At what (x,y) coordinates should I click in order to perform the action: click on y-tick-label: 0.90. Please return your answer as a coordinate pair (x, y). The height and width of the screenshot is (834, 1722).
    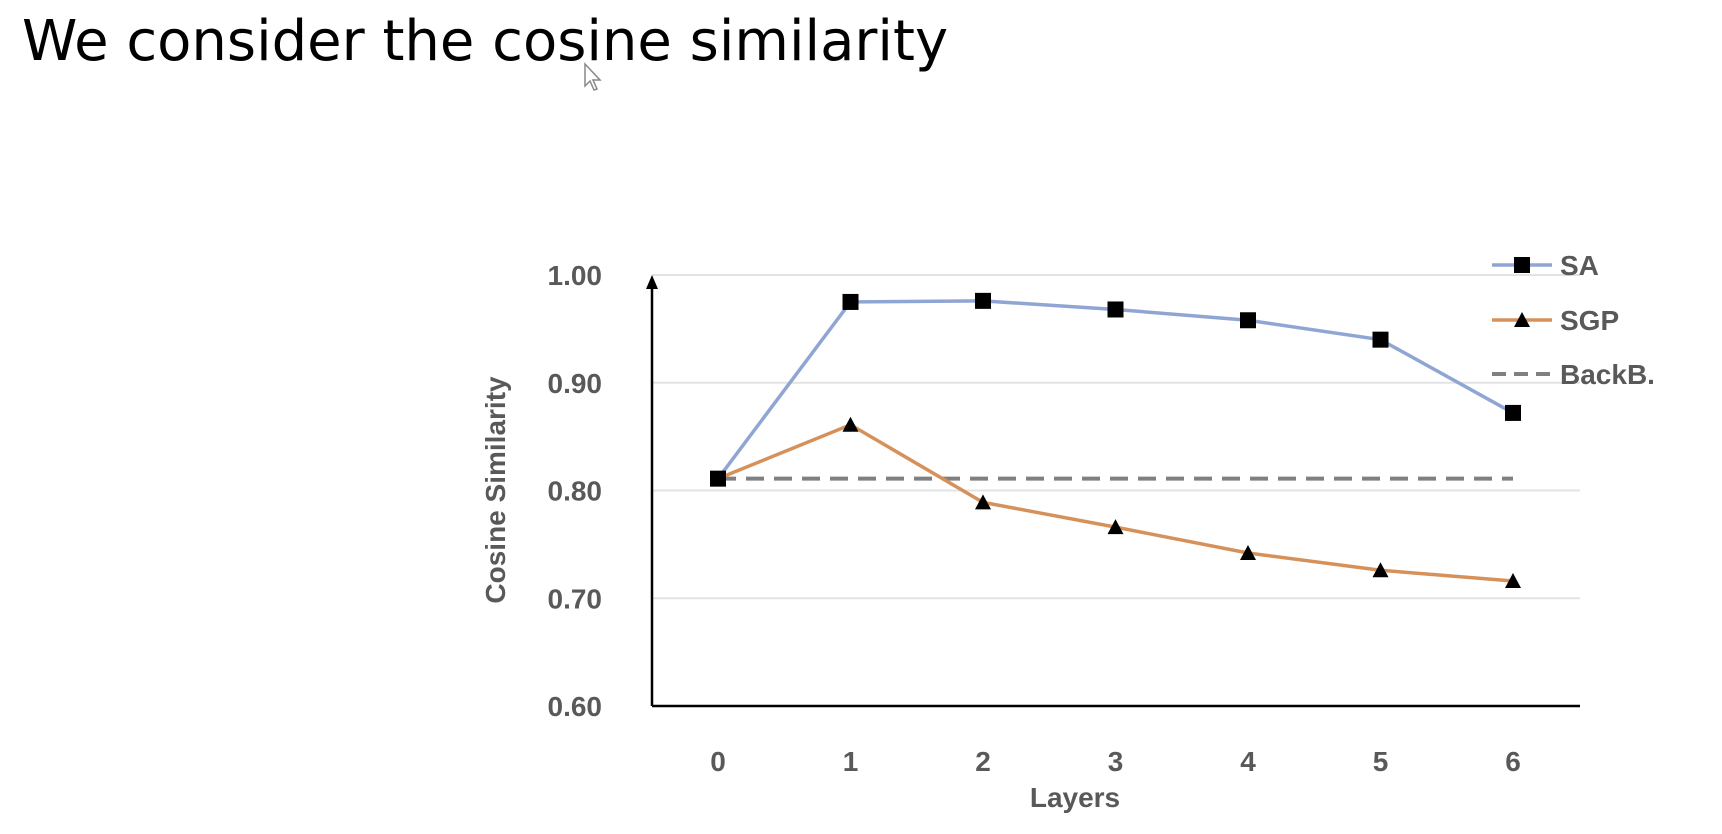
    Looking at the image, I should click on (575, 383).